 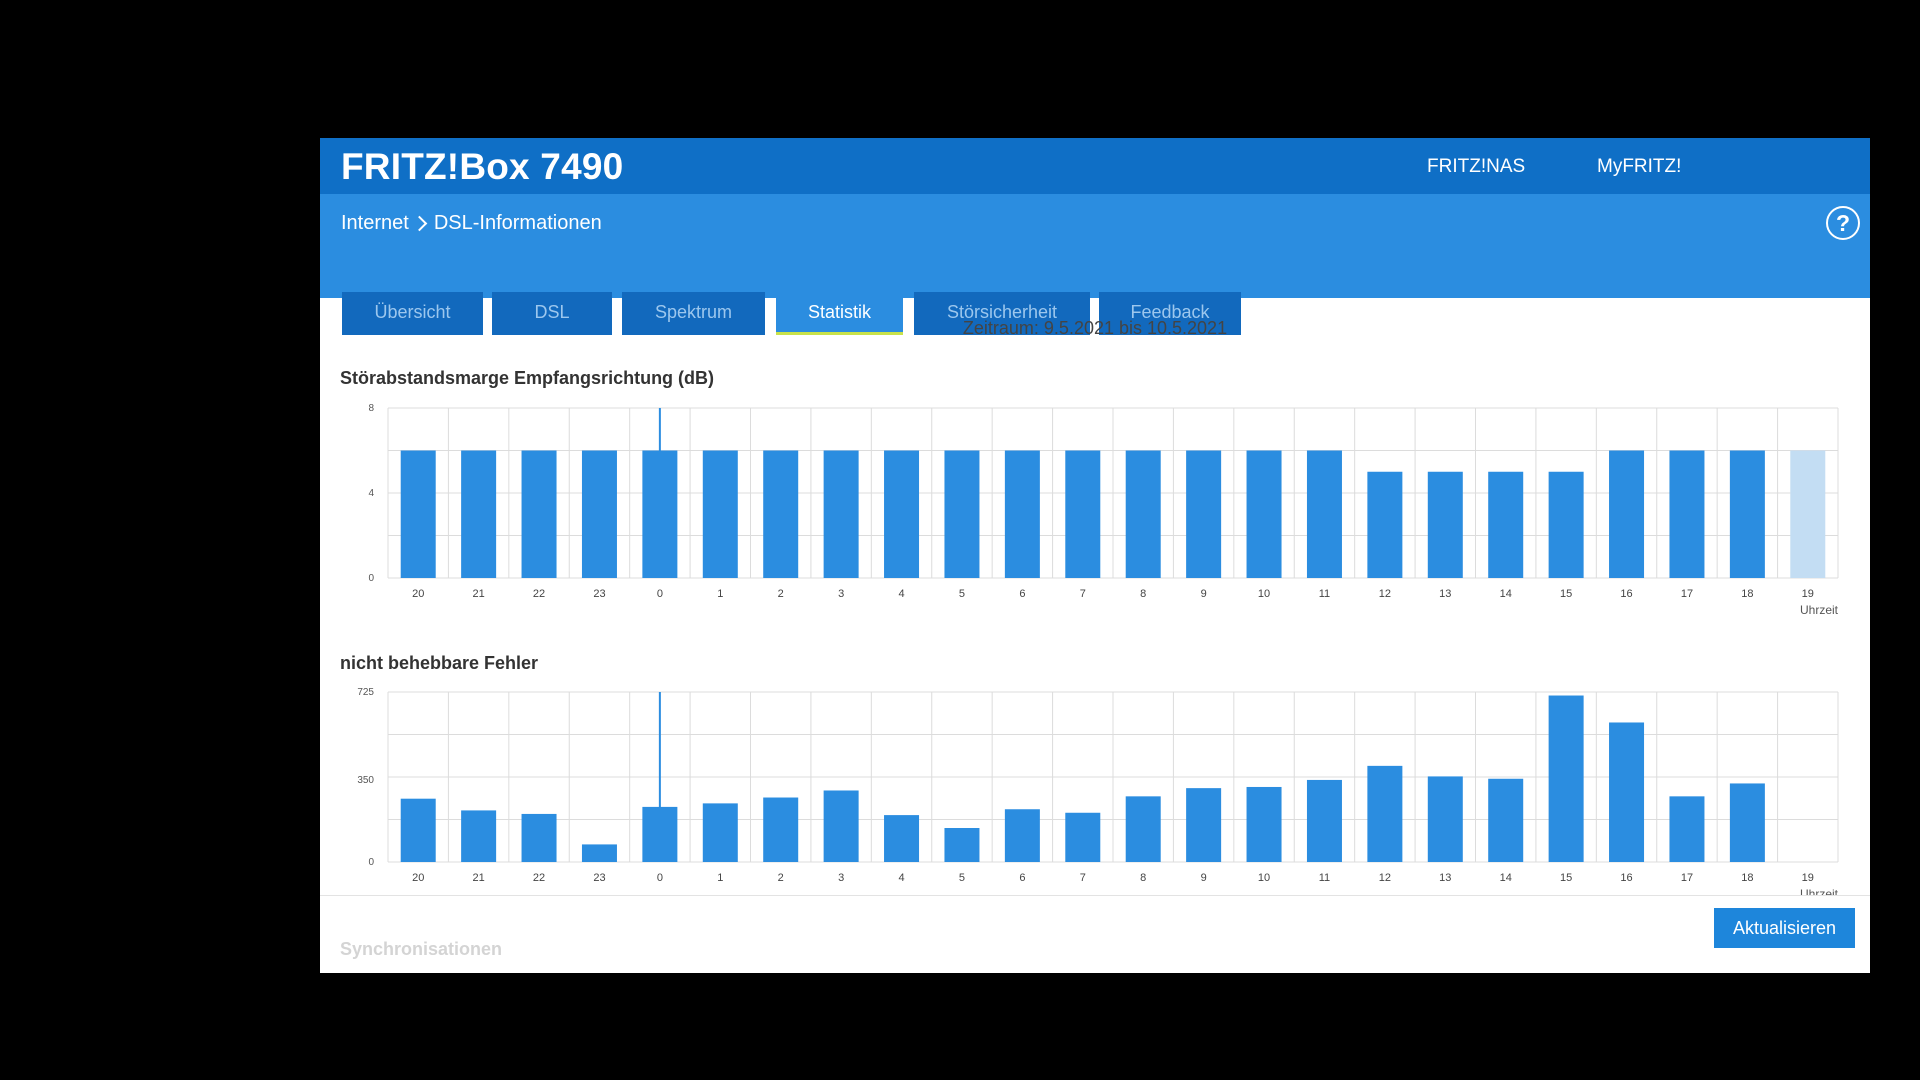 What do you see at coordinates (419, 223) in the screenshot?
I see `chevron-right-icon` at bounding box center [419, 223].